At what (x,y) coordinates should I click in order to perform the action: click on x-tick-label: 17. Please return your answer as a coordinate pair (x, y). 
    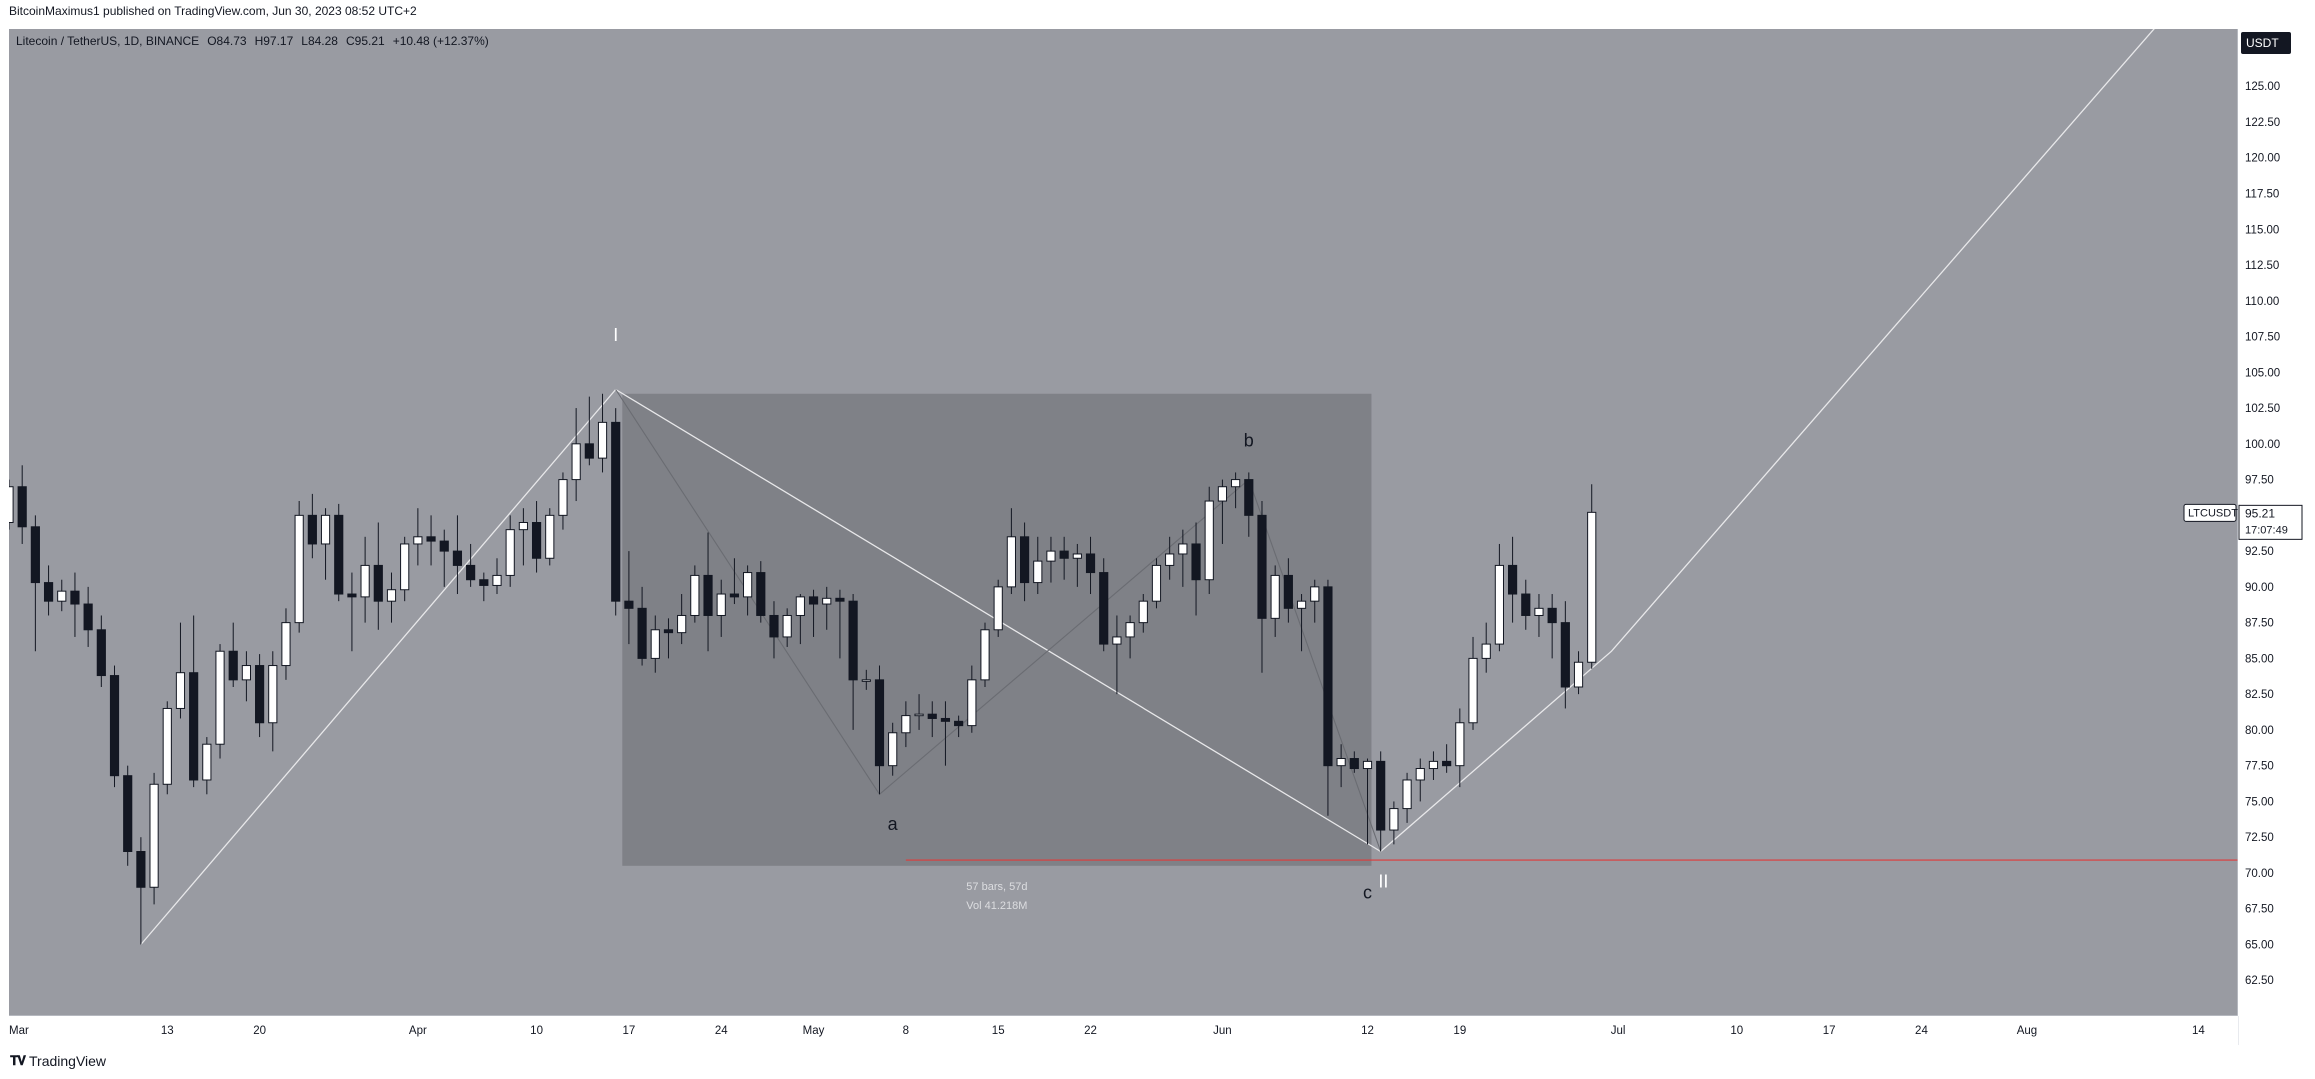
    Looking at the image, I should click on (629, 1031).